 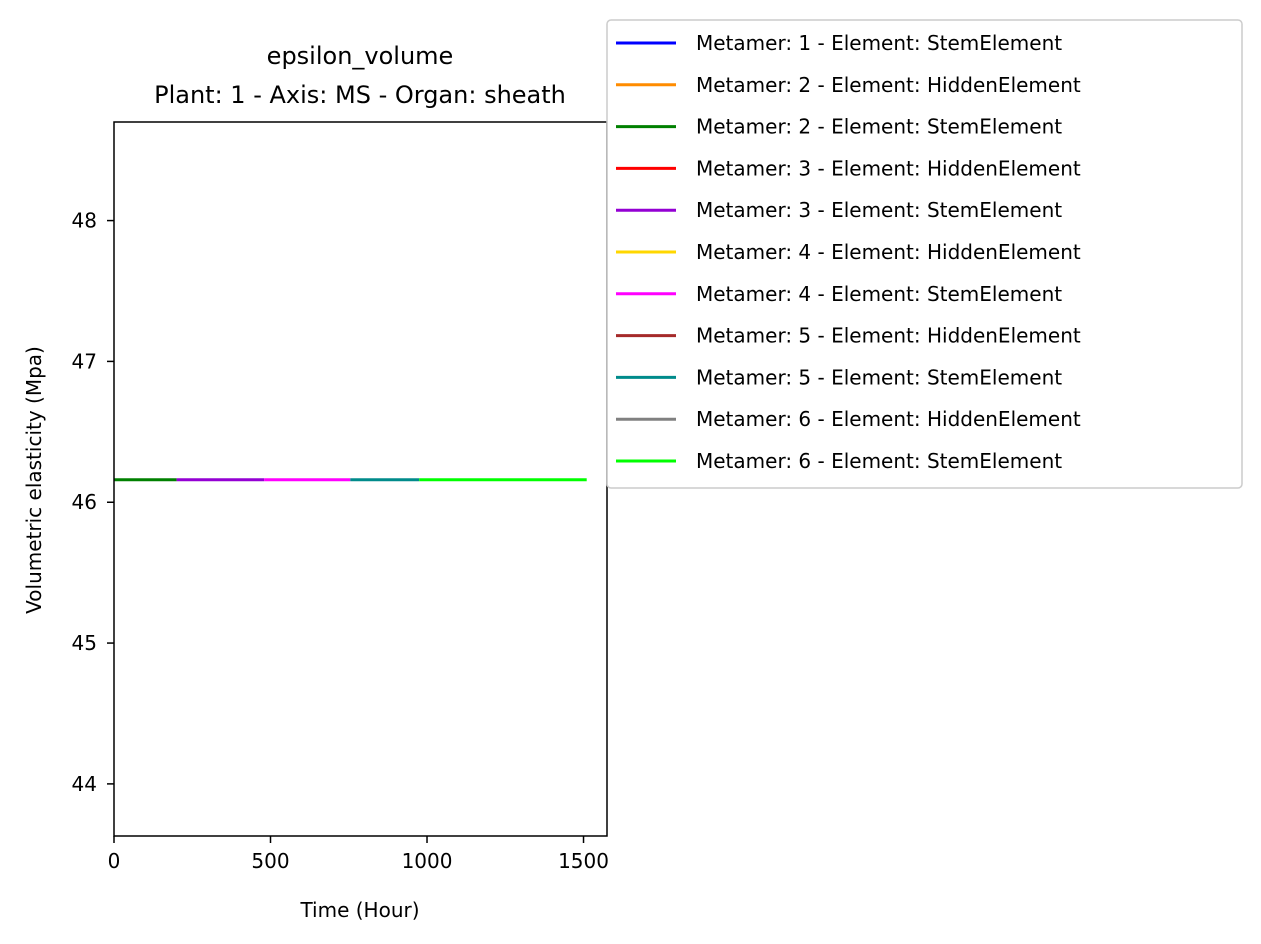 I want to click on legend-label-1: Metamer: 1 - Element: StemElement, so click(x=879, y=43).